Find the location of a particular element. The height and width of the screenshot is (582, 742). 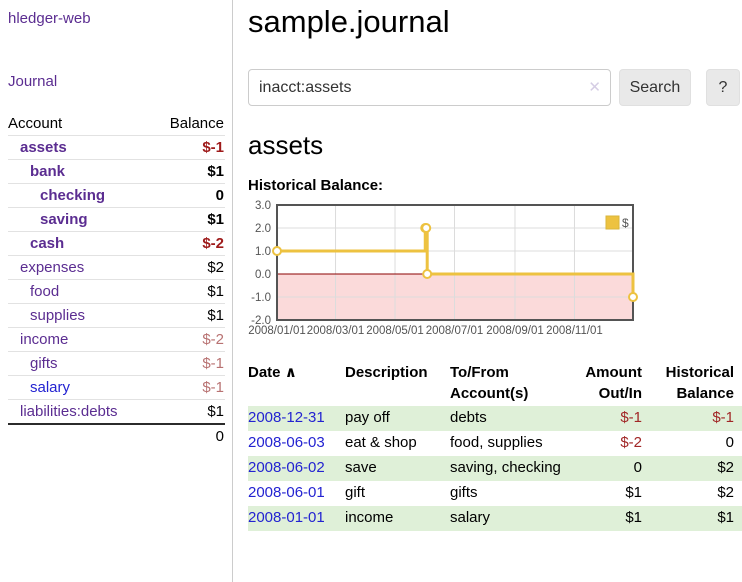

account-link-liabilities-debts: liabilities:debts is located at coordinates (69, 411).